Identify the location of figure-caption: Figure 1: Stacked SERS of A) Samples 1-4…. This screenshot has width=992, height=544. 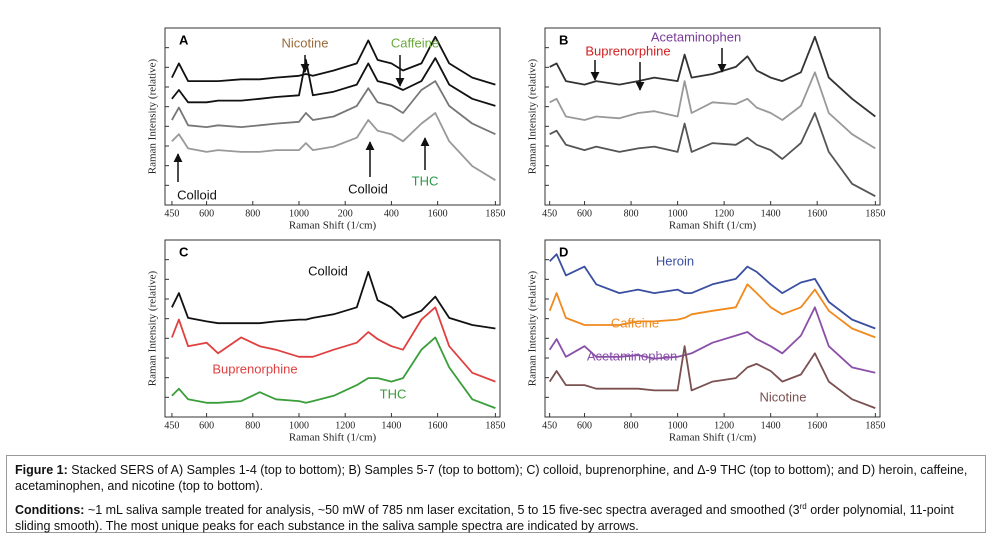
(496, 478).